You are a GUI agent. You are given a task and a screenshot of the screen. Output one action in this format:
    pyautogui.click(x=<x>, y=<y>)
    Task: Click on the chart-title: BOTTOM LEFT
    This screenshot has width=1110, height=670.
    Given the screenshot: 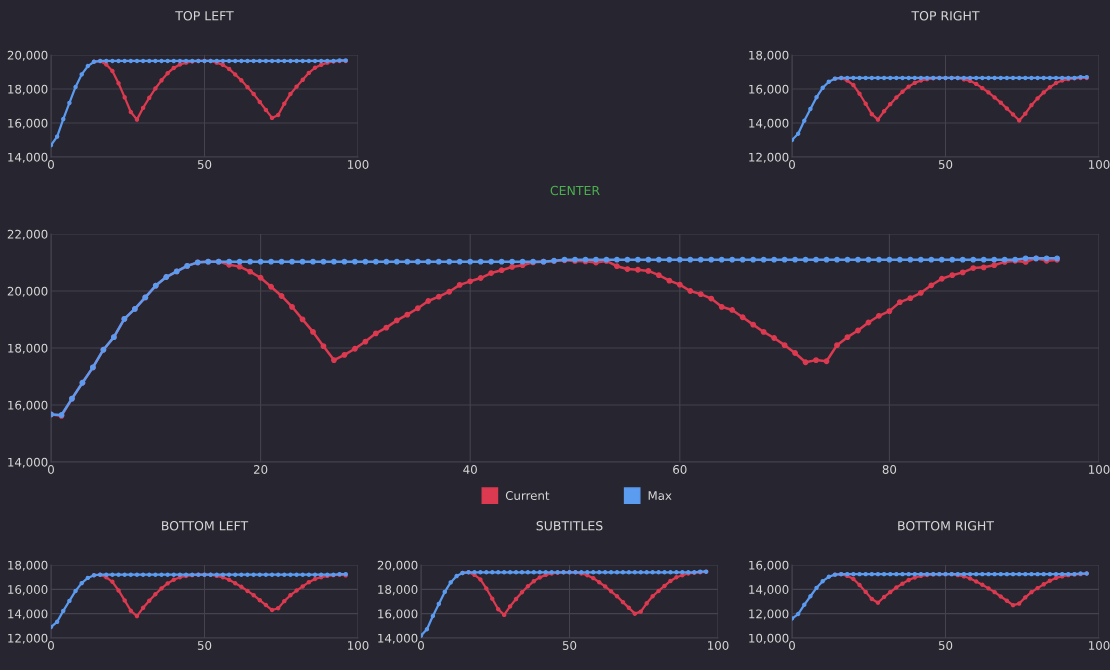 What is the action you would take?
    pyautogui.click(x=205, y=526)
    